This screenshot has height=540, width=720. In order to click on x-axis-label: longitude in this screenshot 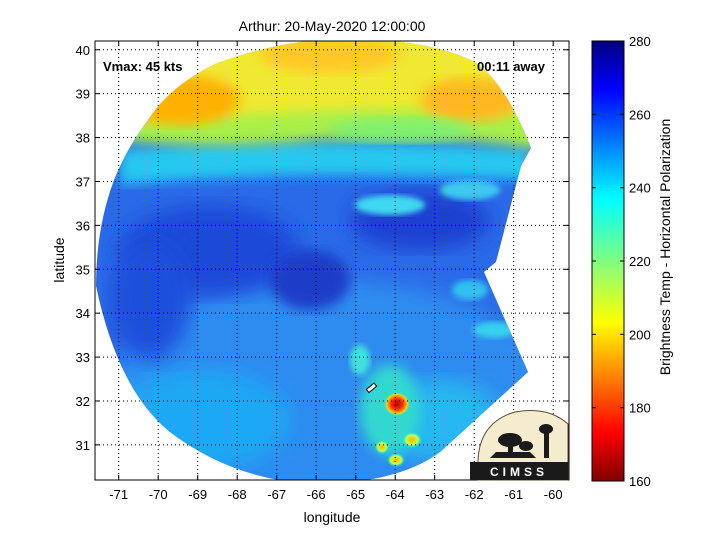, I will do `click(332, 517)`.